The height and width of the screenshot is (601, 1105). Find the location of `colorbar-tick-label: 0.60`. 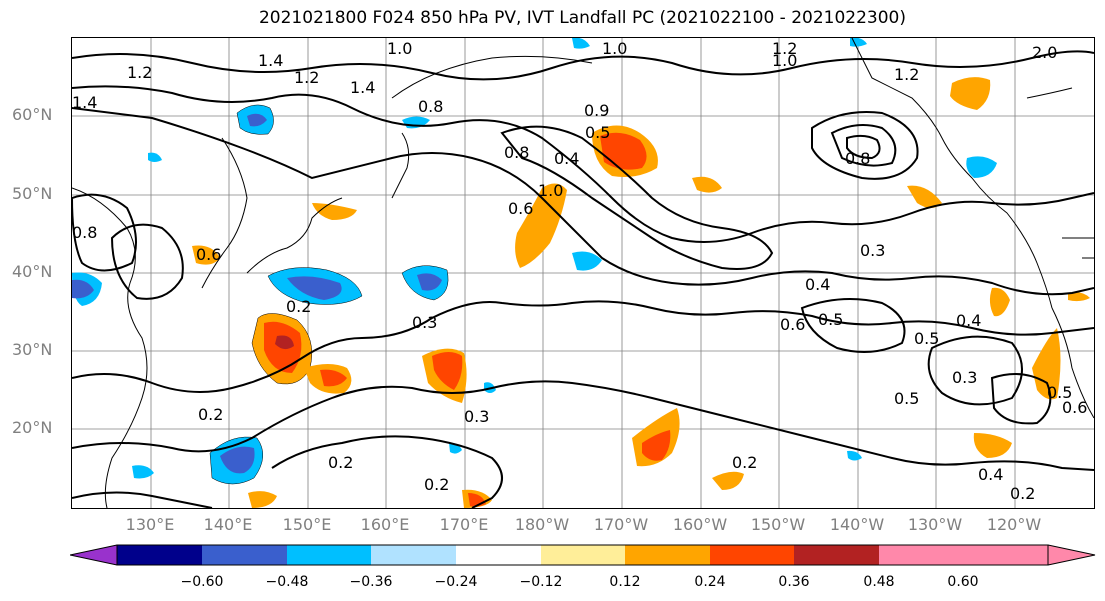

colorbar-tick-label: 0.60 is located at coordinates (963, 582).